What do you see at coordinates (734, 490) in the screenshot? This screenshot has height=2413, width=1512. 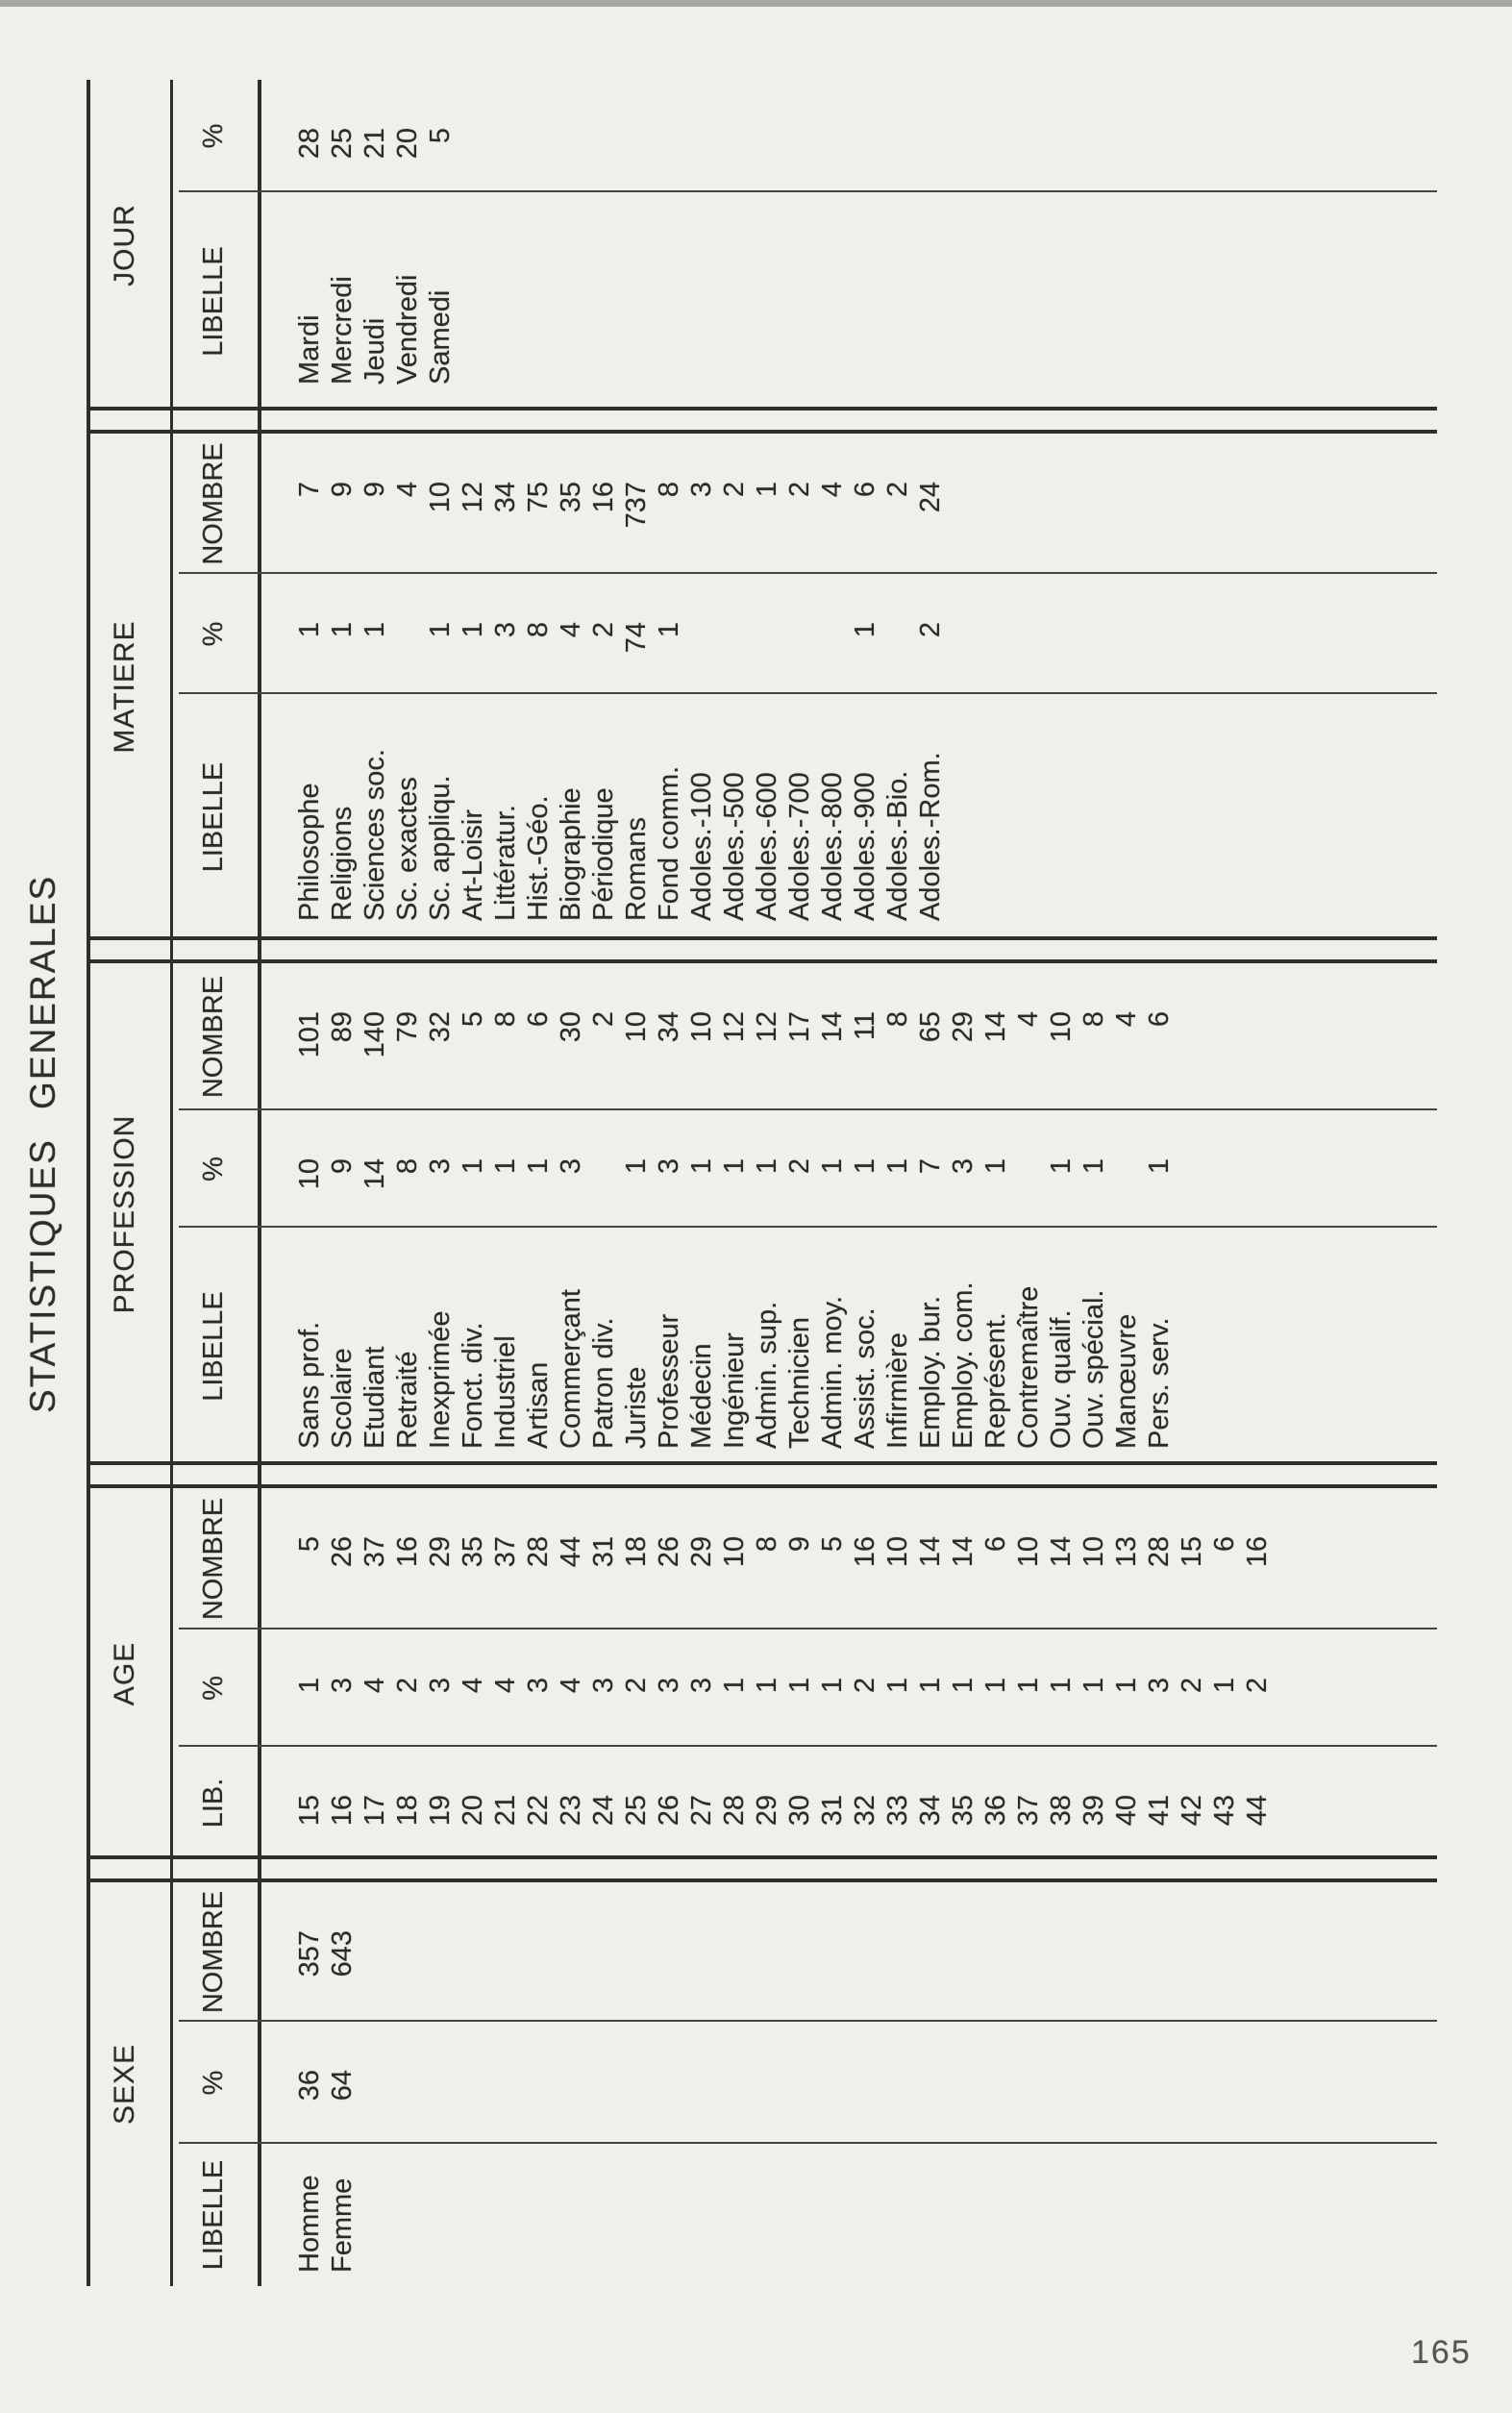 I see `cell-matiere-value: 2` at bounding box center [734, 490].